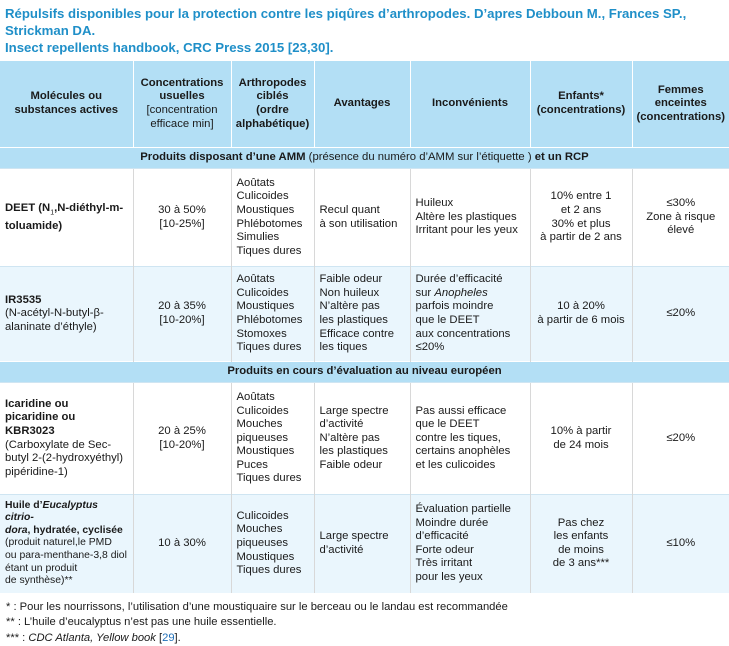 This screenshot has height=646, width=729. What do you see at coordinates (66, 512) in the screenshot?
I see `molecule-name: Huile d’Eucalyptus citrio-` at bounding box center [66, 512].